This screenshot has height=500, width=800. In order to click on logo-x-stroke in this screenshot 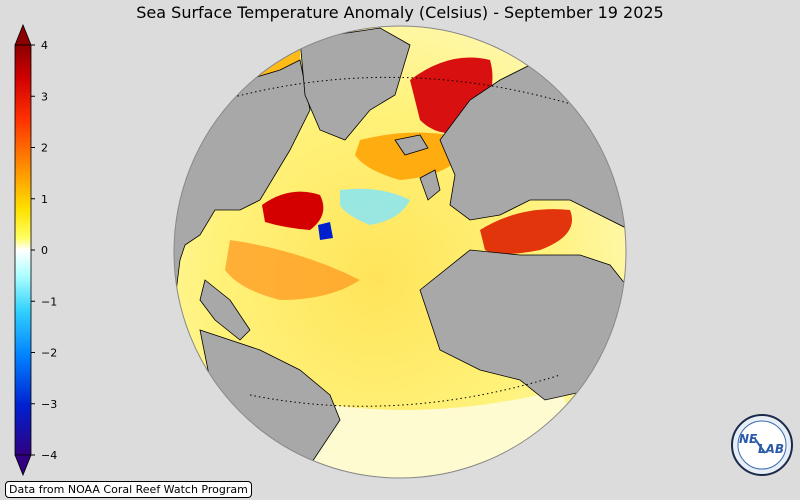, I will do `click(760, 446)`.